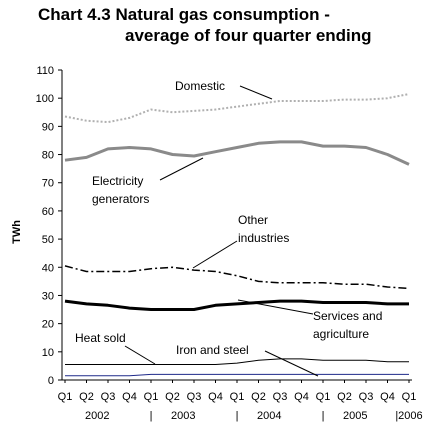 This screenshot has width=436, height=436. What do you see at coordinates (237, 277) in the screenshot?
I see `series-line-other-industries` at bounding box center [237, 277].